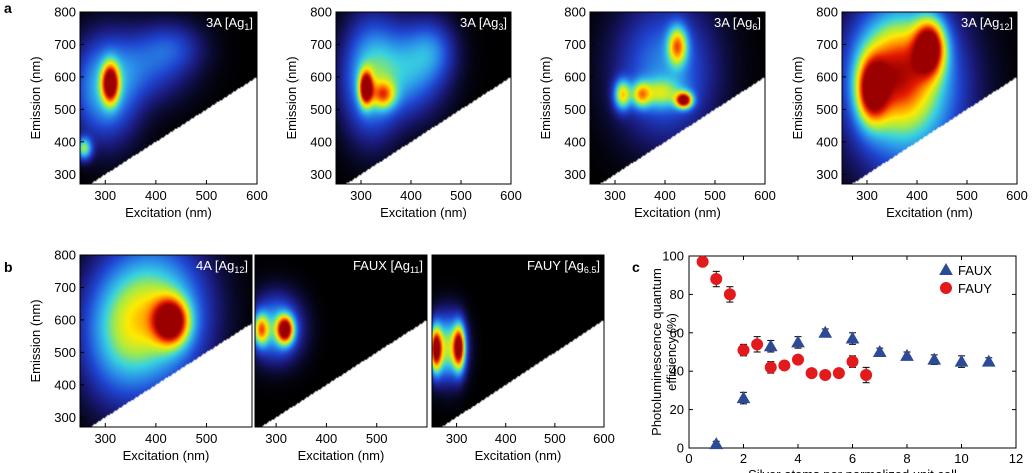  Describe the element at coordinates (965, 279) in the screenshot. I see `legend: FAUX FAUY` at that location.